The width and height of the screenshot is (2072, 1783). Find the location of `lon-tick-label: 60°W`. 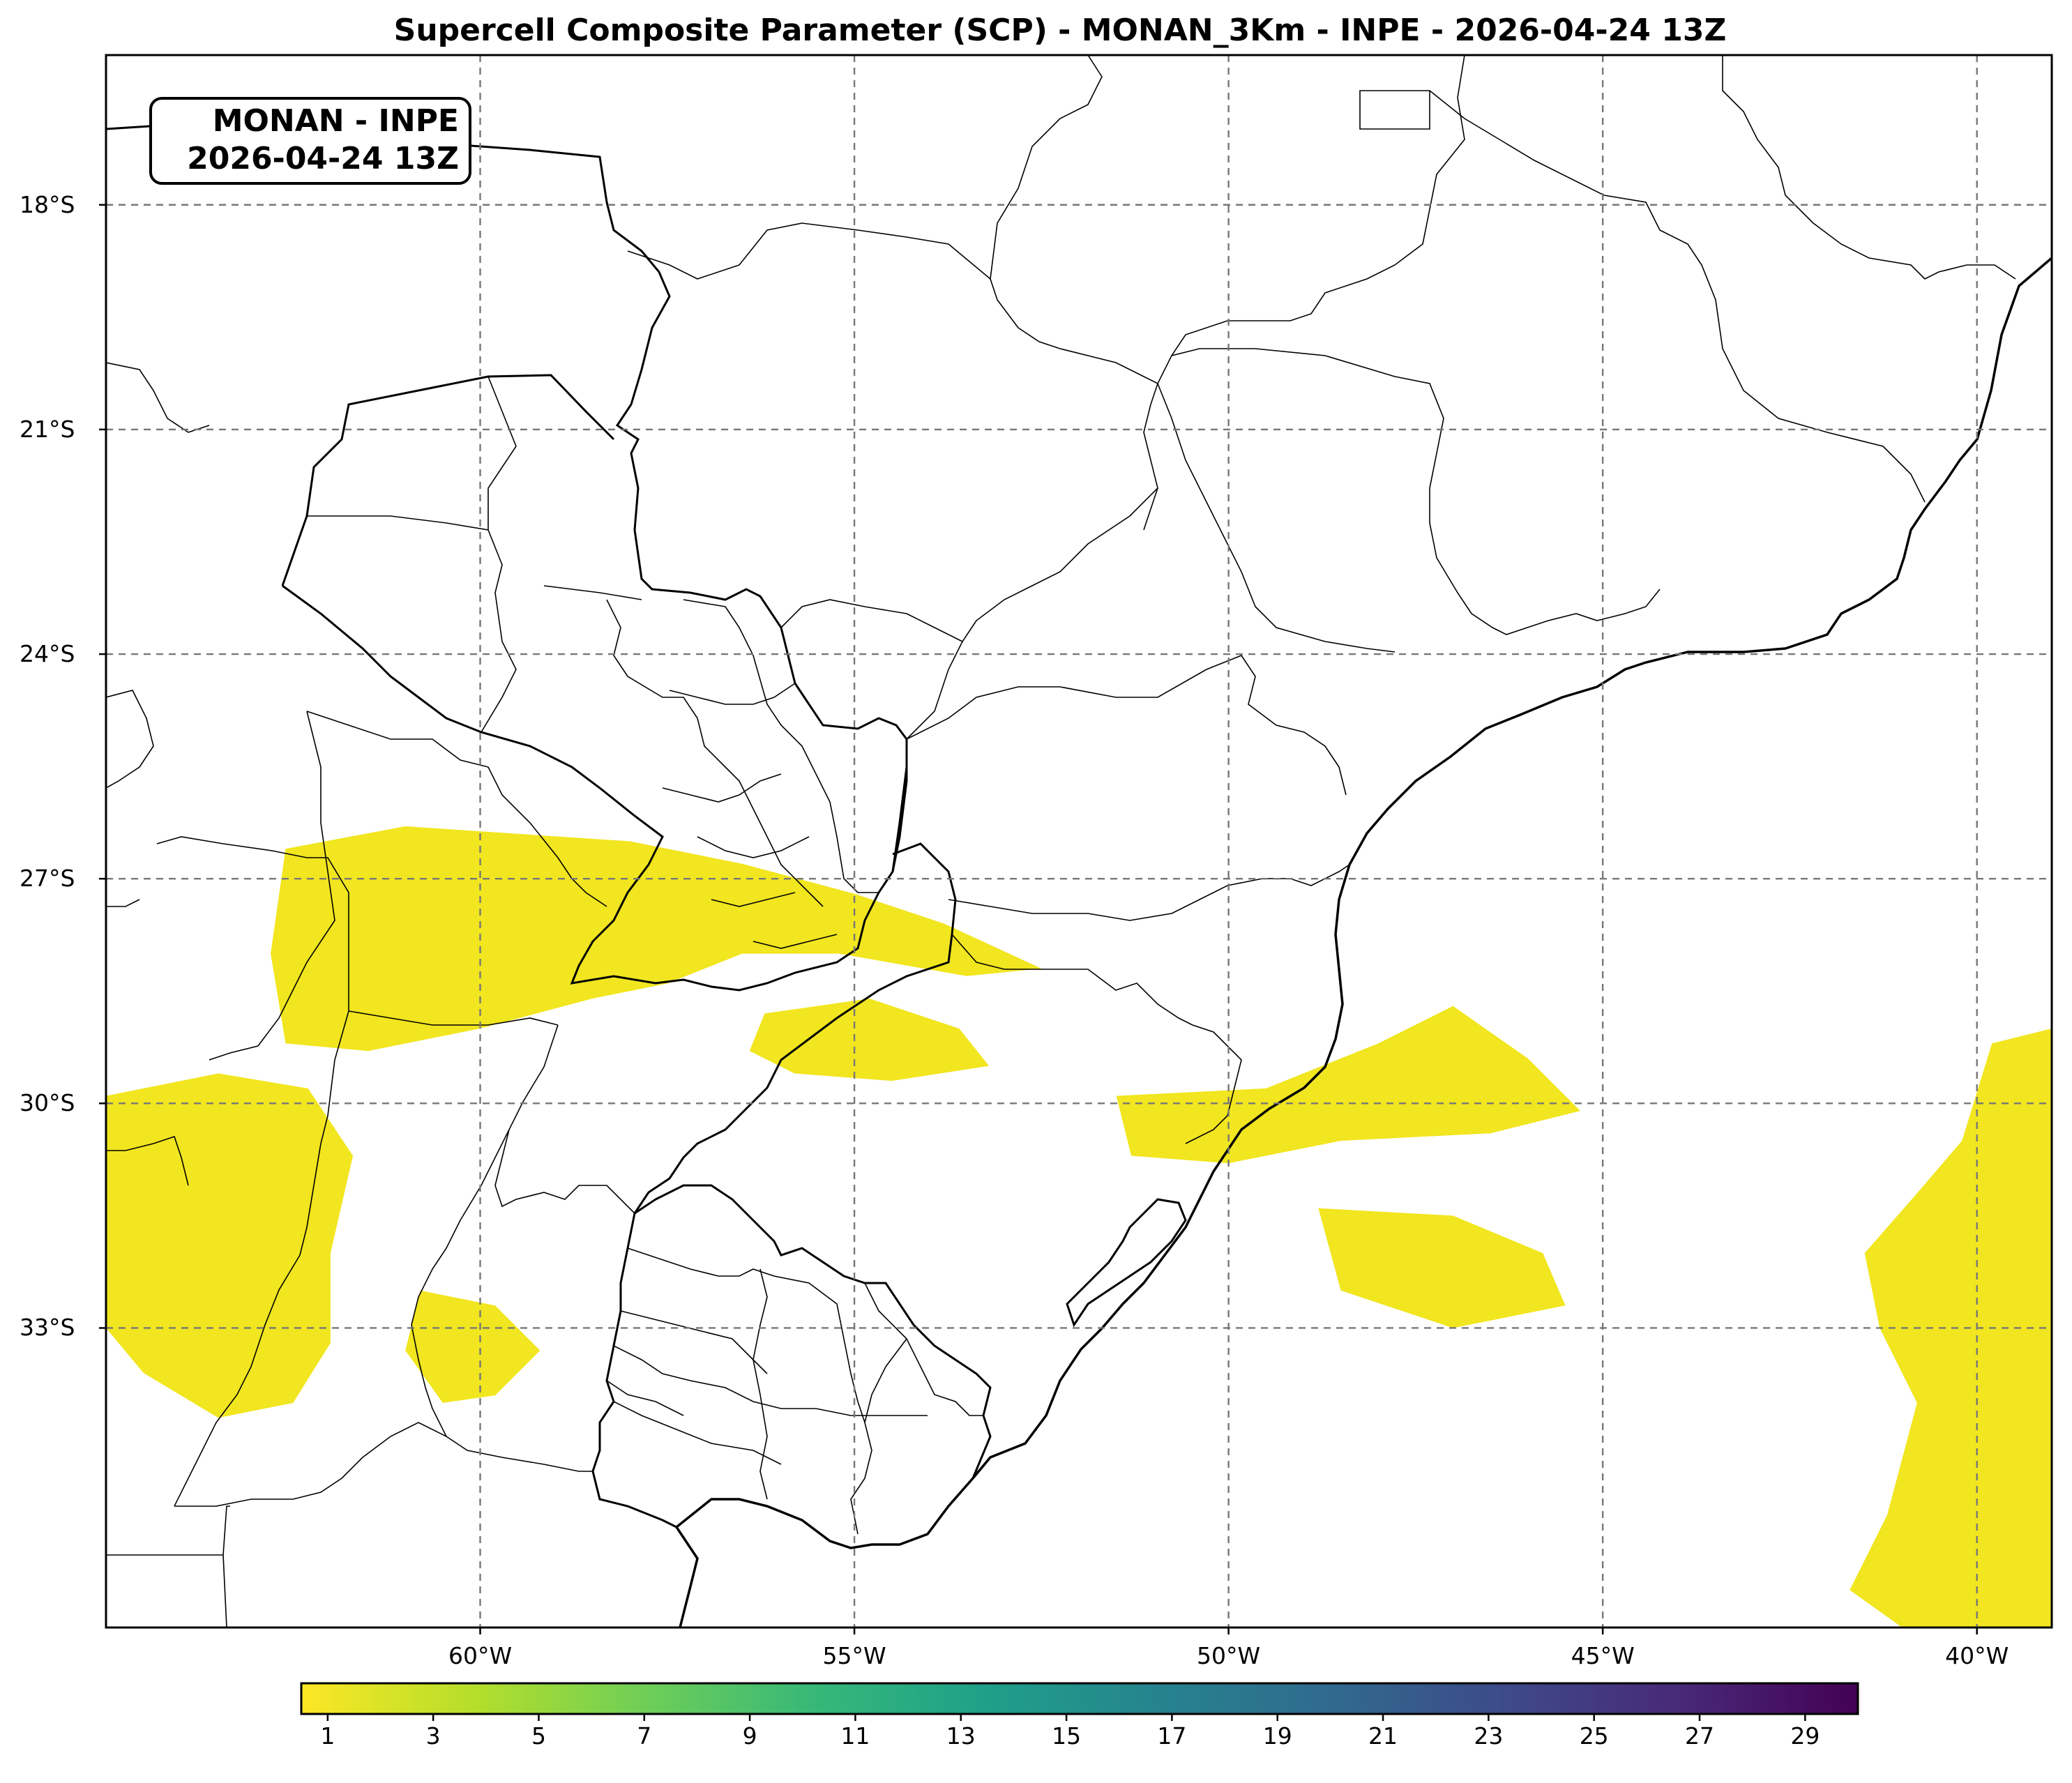

lon-tick-label: 60°W is located at coordinates (481, 1655).